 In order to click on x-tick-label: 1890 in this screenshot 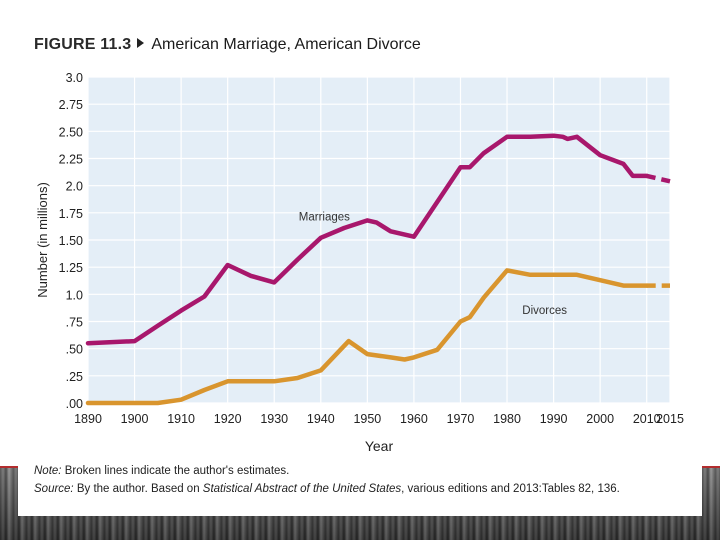, I will do `click(88, 419)`.